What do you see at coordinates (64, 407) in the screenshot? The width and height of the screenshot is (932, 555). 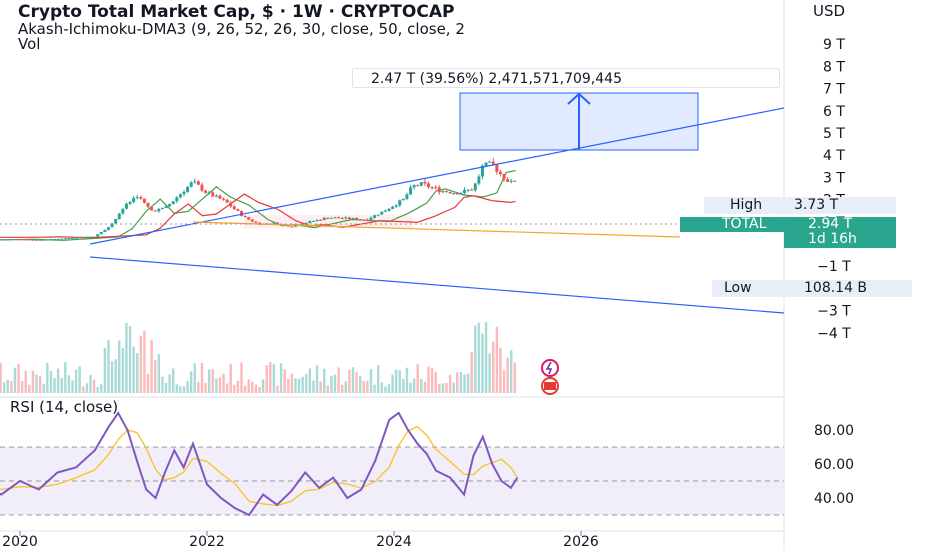 I see `rsi-legend: RSI (14, close)` at bounding box center [64, 407].